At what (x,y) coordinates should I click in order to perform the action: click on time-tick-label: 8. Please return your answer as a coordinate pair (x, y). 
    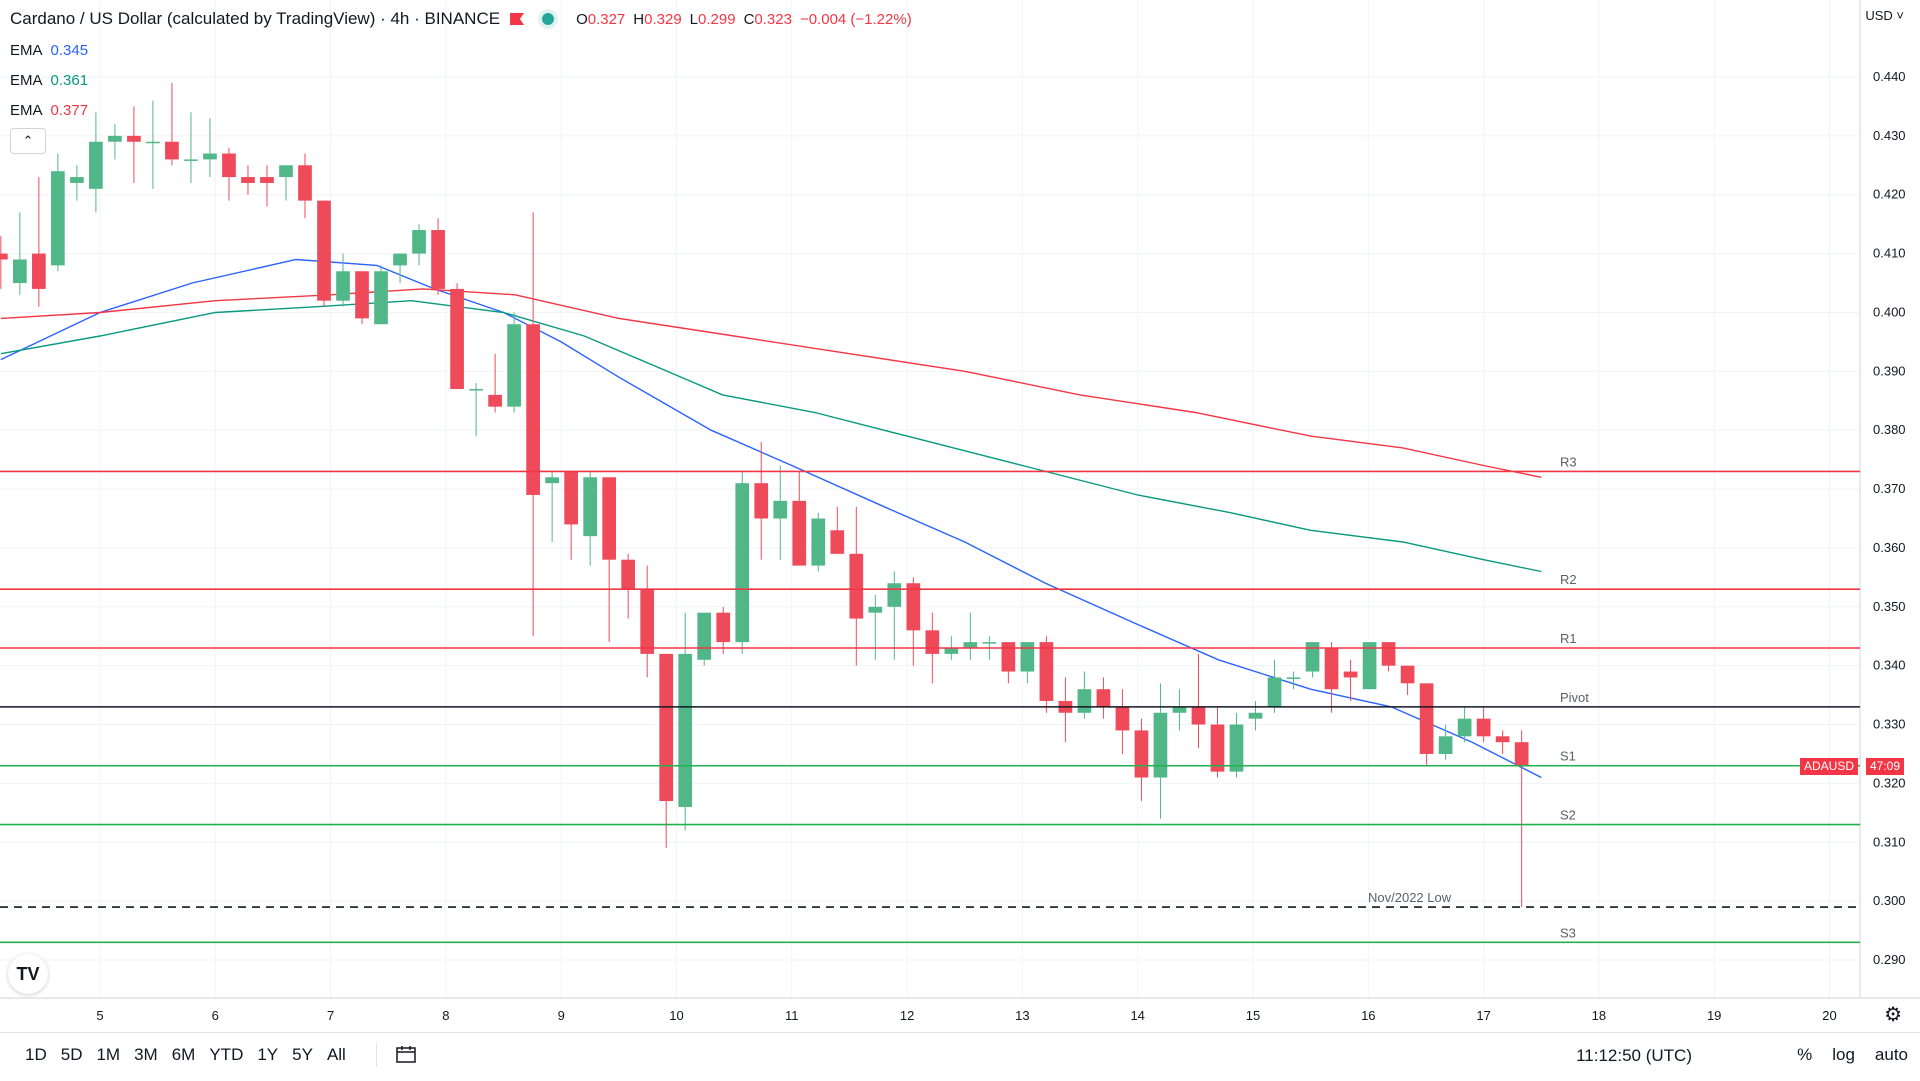
    Looking at the image, I should click on (445, 1015).